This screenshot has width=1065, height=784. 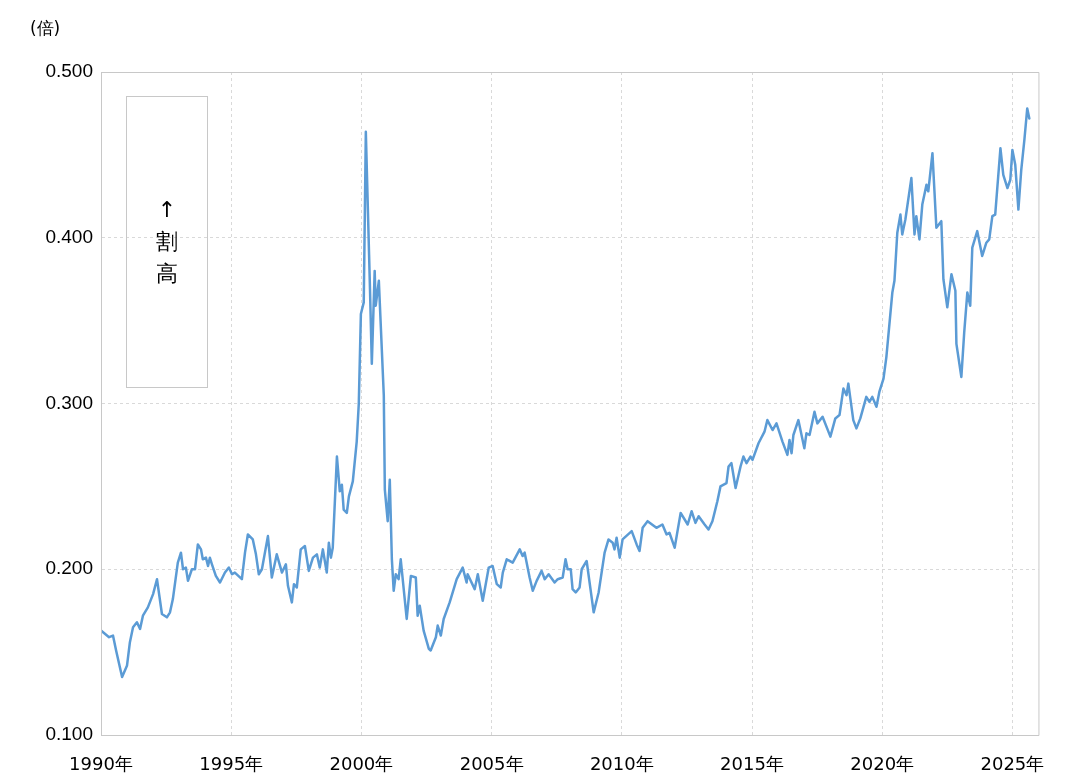 What do you see at coordinates (69, 71) in the screenshot?
I see `y-tick-label: 0.500` at bounding box center [69, 71].